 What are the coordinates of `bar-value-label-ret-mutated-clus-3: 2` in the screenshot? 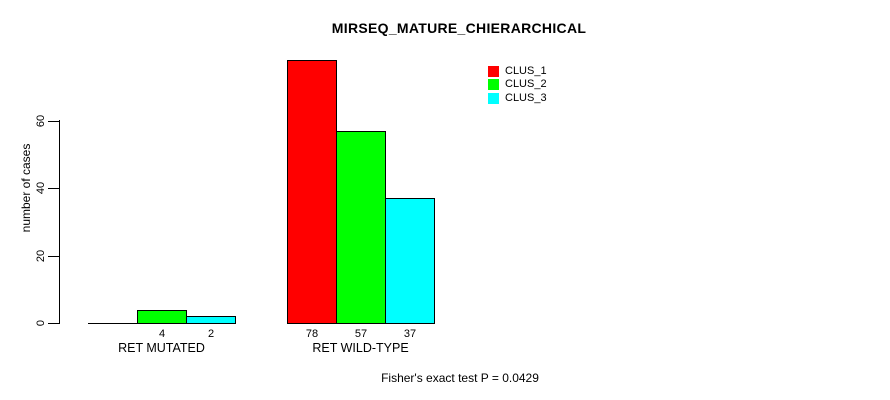 It's located at (211, 334).